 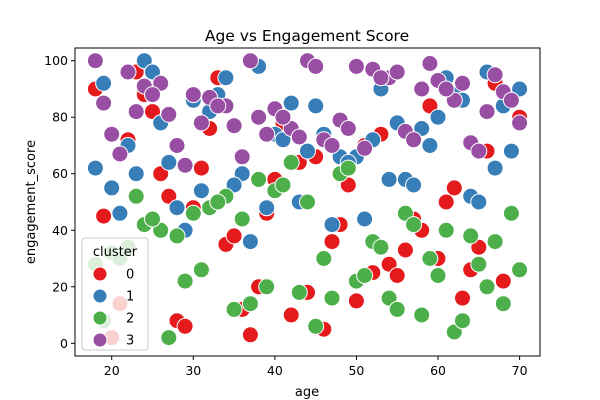 I want to click on x-tick-label: 40, so click(x=275, y=370).